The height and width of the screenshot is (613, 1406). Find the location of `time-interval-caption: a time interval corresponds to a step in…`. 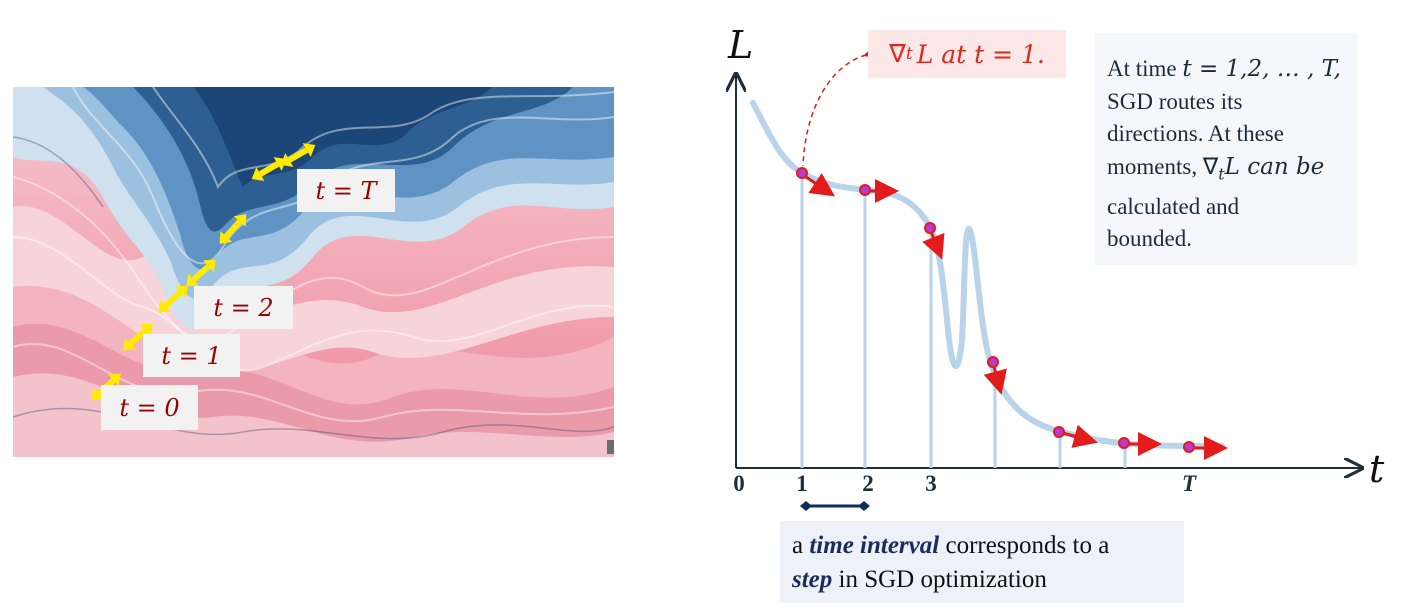

time-interval-caption: a time interval corresponds to a step in… is located at coordinates (982, 562).